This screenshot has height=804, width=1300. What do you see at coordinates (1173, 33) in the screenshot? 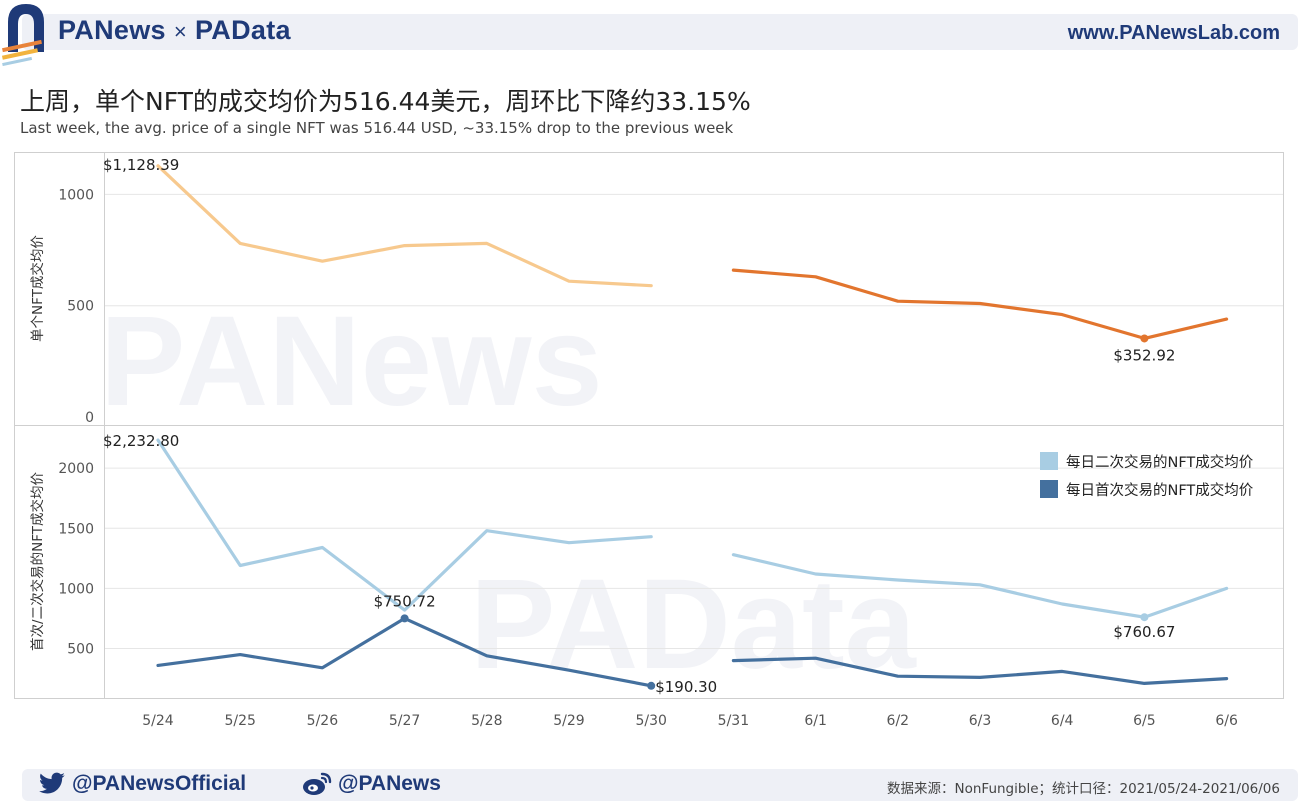
I see `site-url-link: www.PANewsLab.com` at bounding box center [1173, 33].